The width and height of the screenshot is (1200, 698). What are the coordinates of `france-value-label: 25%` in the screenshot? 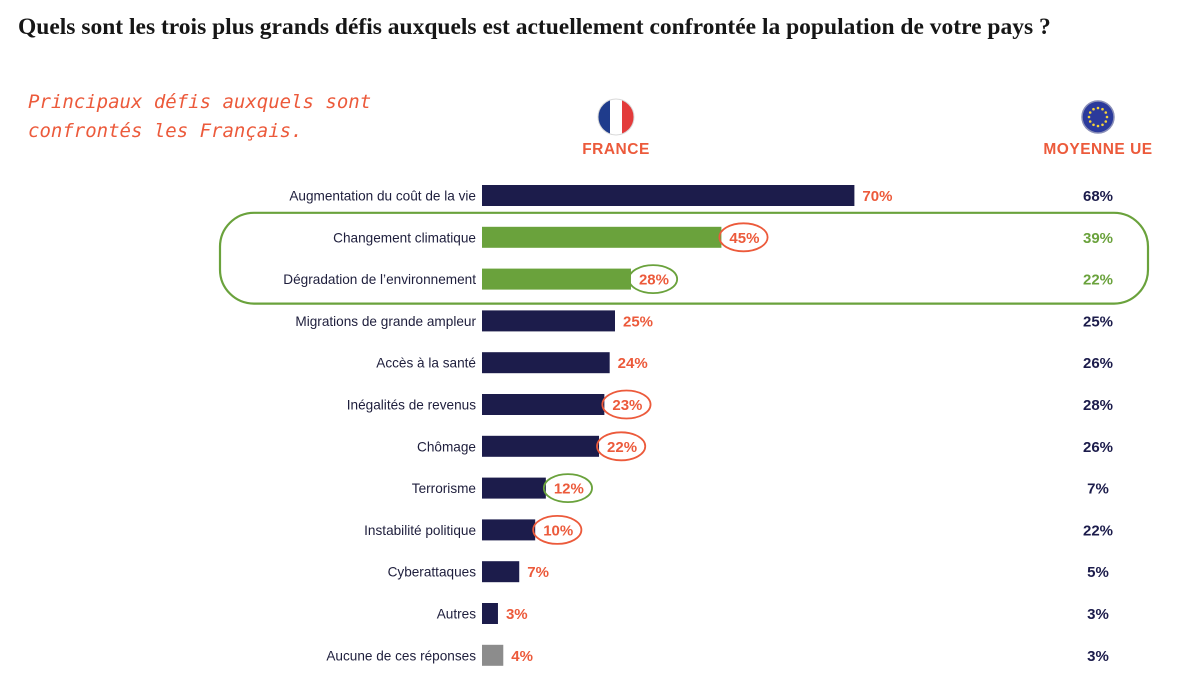 It's located at (638, 321).